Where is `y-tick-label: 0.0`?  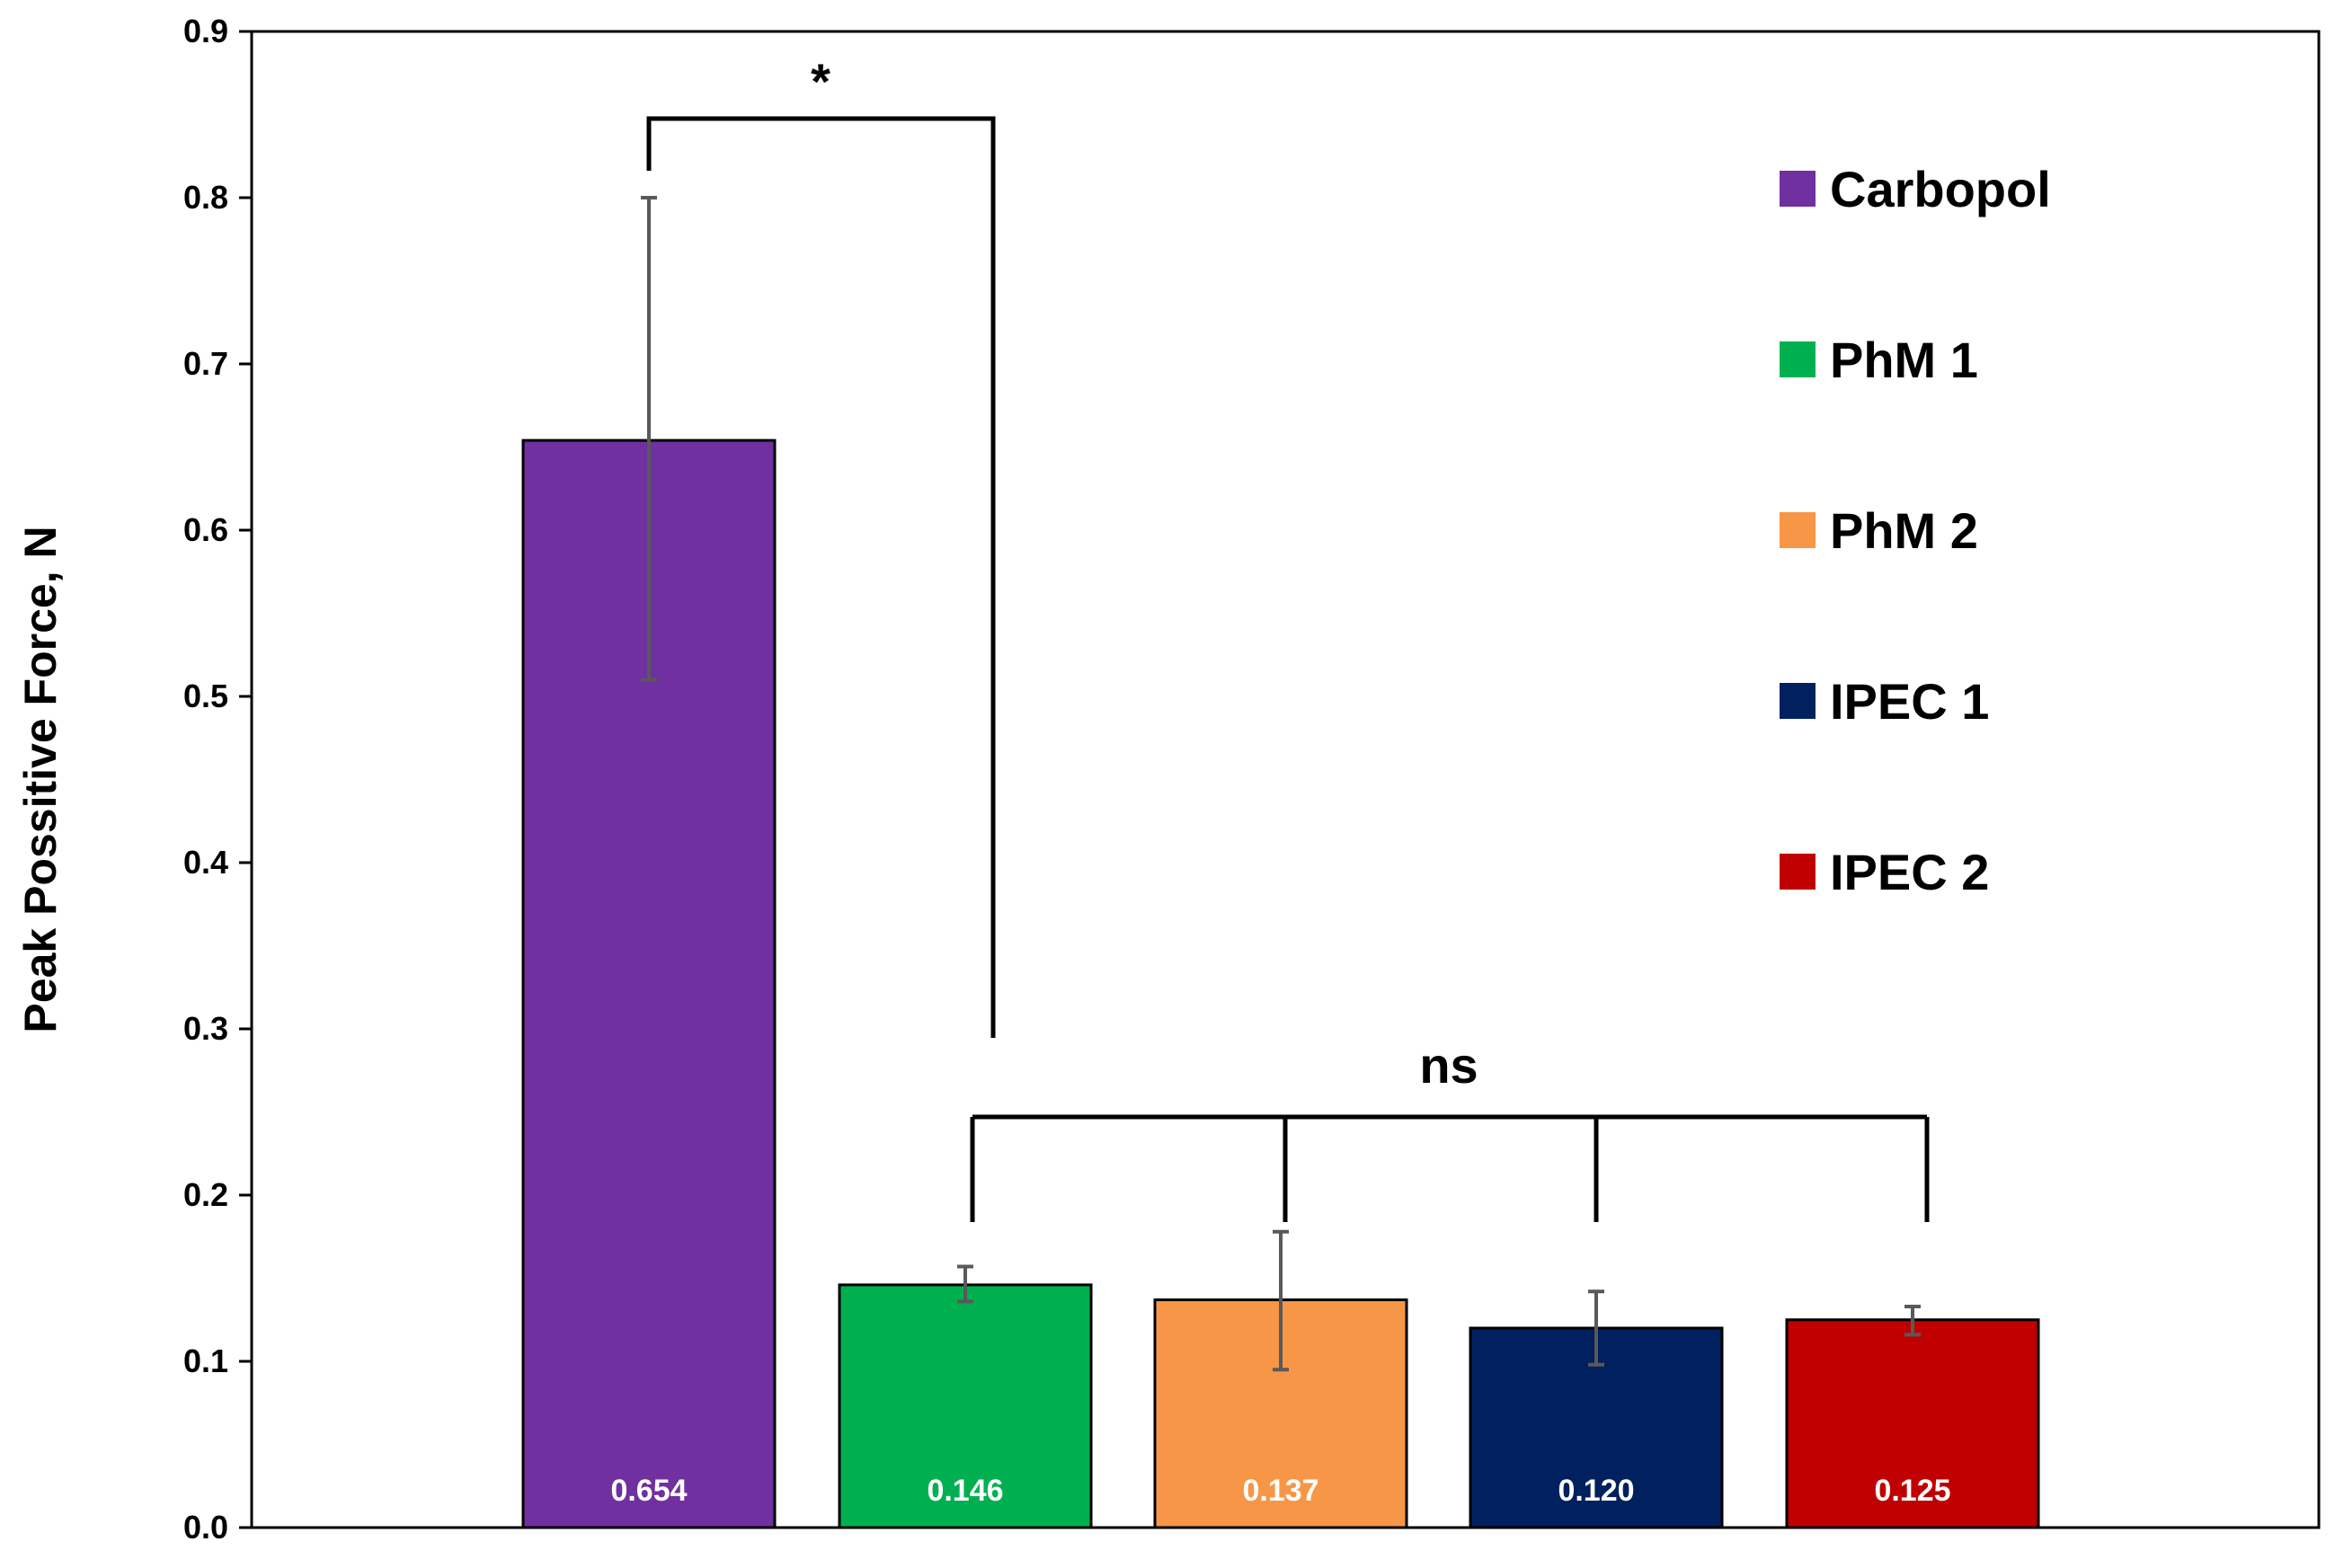 y-tick-label: 0.0 is located at coordinates (205, 1527).